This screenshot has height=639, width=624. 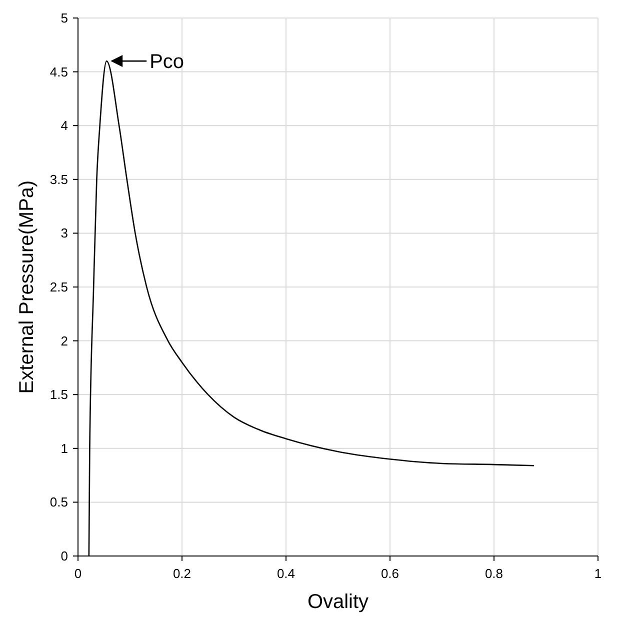 I want to click on x-tick-label: 0.4, so click(x=286, y=573).